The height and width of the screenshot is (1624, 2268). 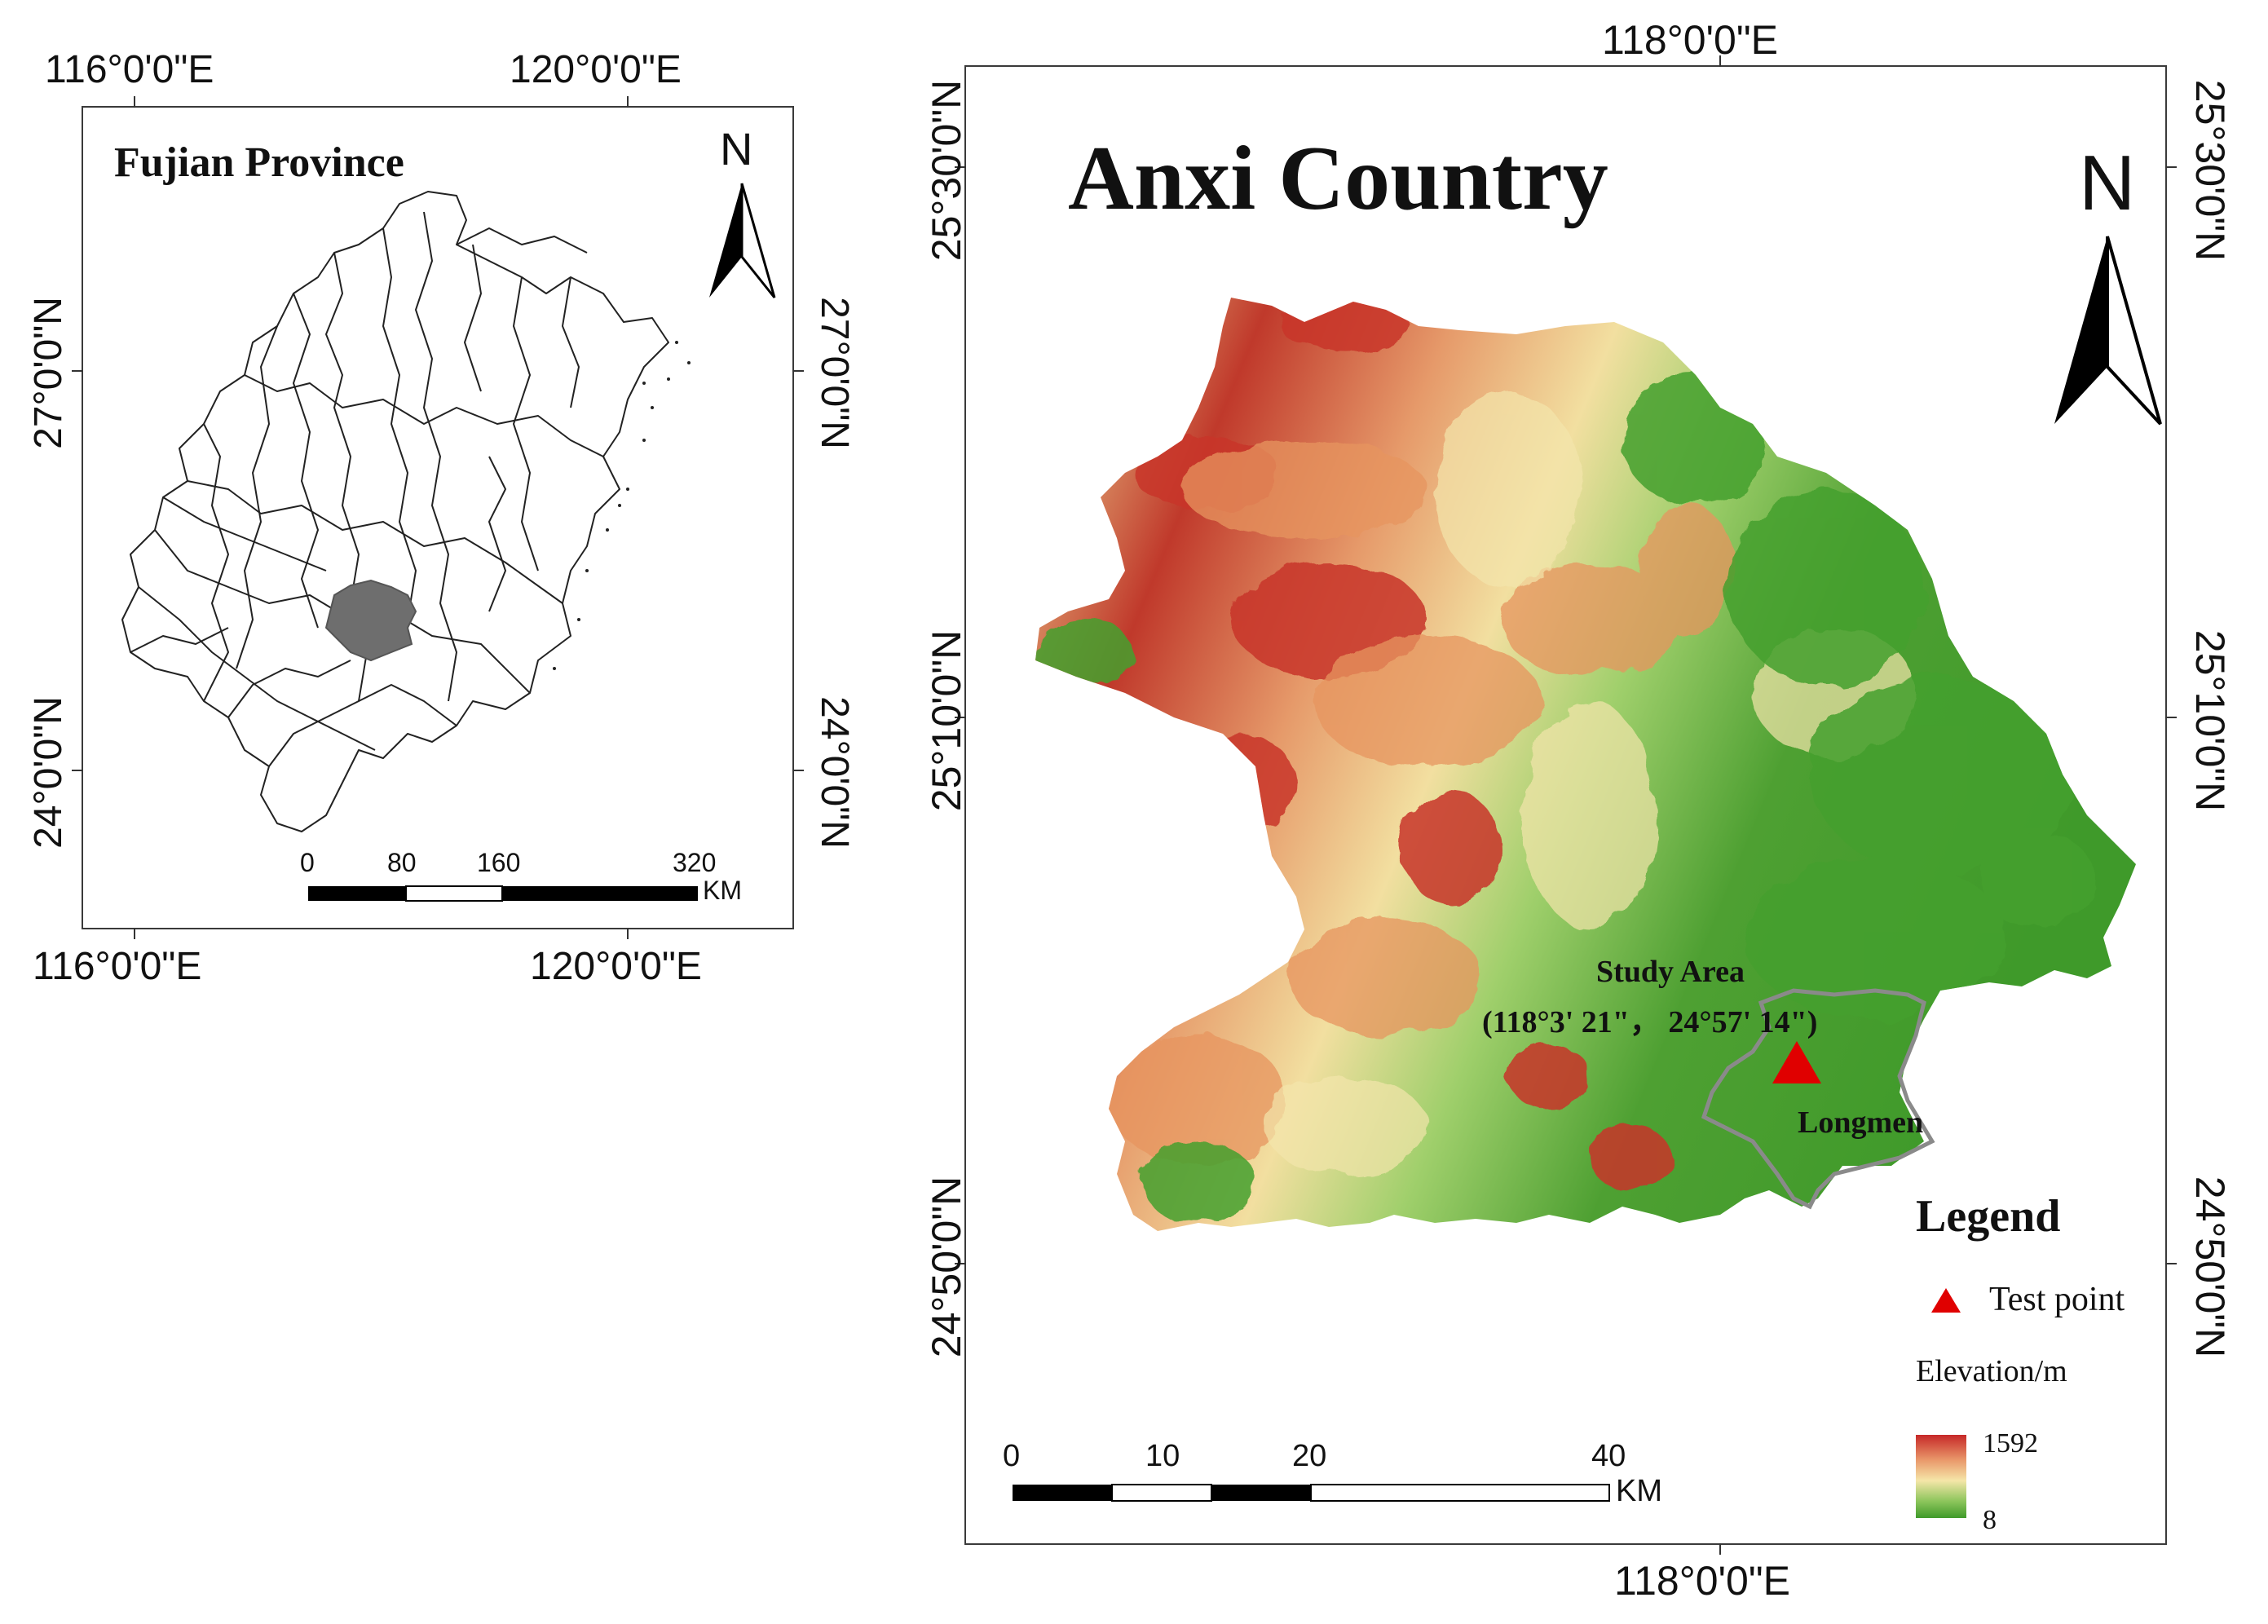 I want to click on legend-title: Legend, so click(x=1988, y=1216).